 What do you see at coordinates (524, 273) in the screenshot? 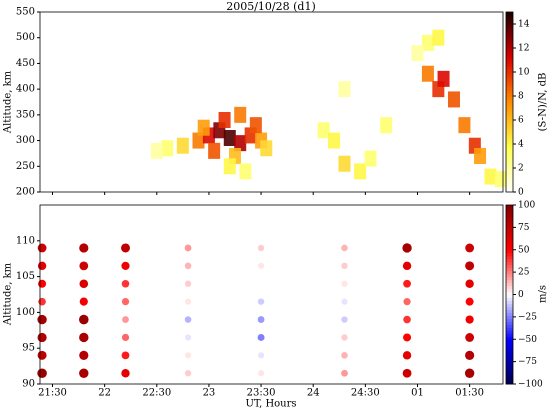
I see `colorbar-tick-label: 25` at bounding box center [524, 273].